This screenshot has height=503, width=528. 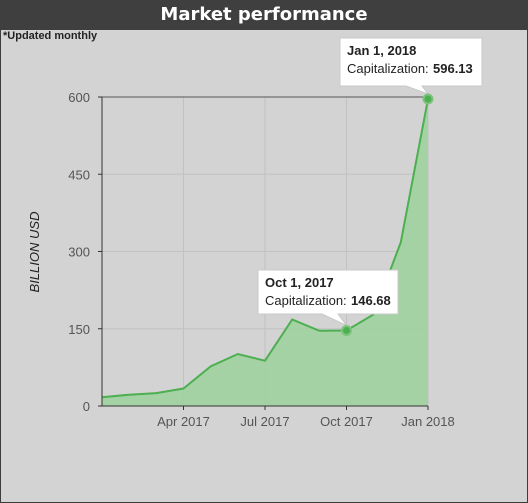 I want to click on y-tick-label: 600, so click(x=79, y=97).